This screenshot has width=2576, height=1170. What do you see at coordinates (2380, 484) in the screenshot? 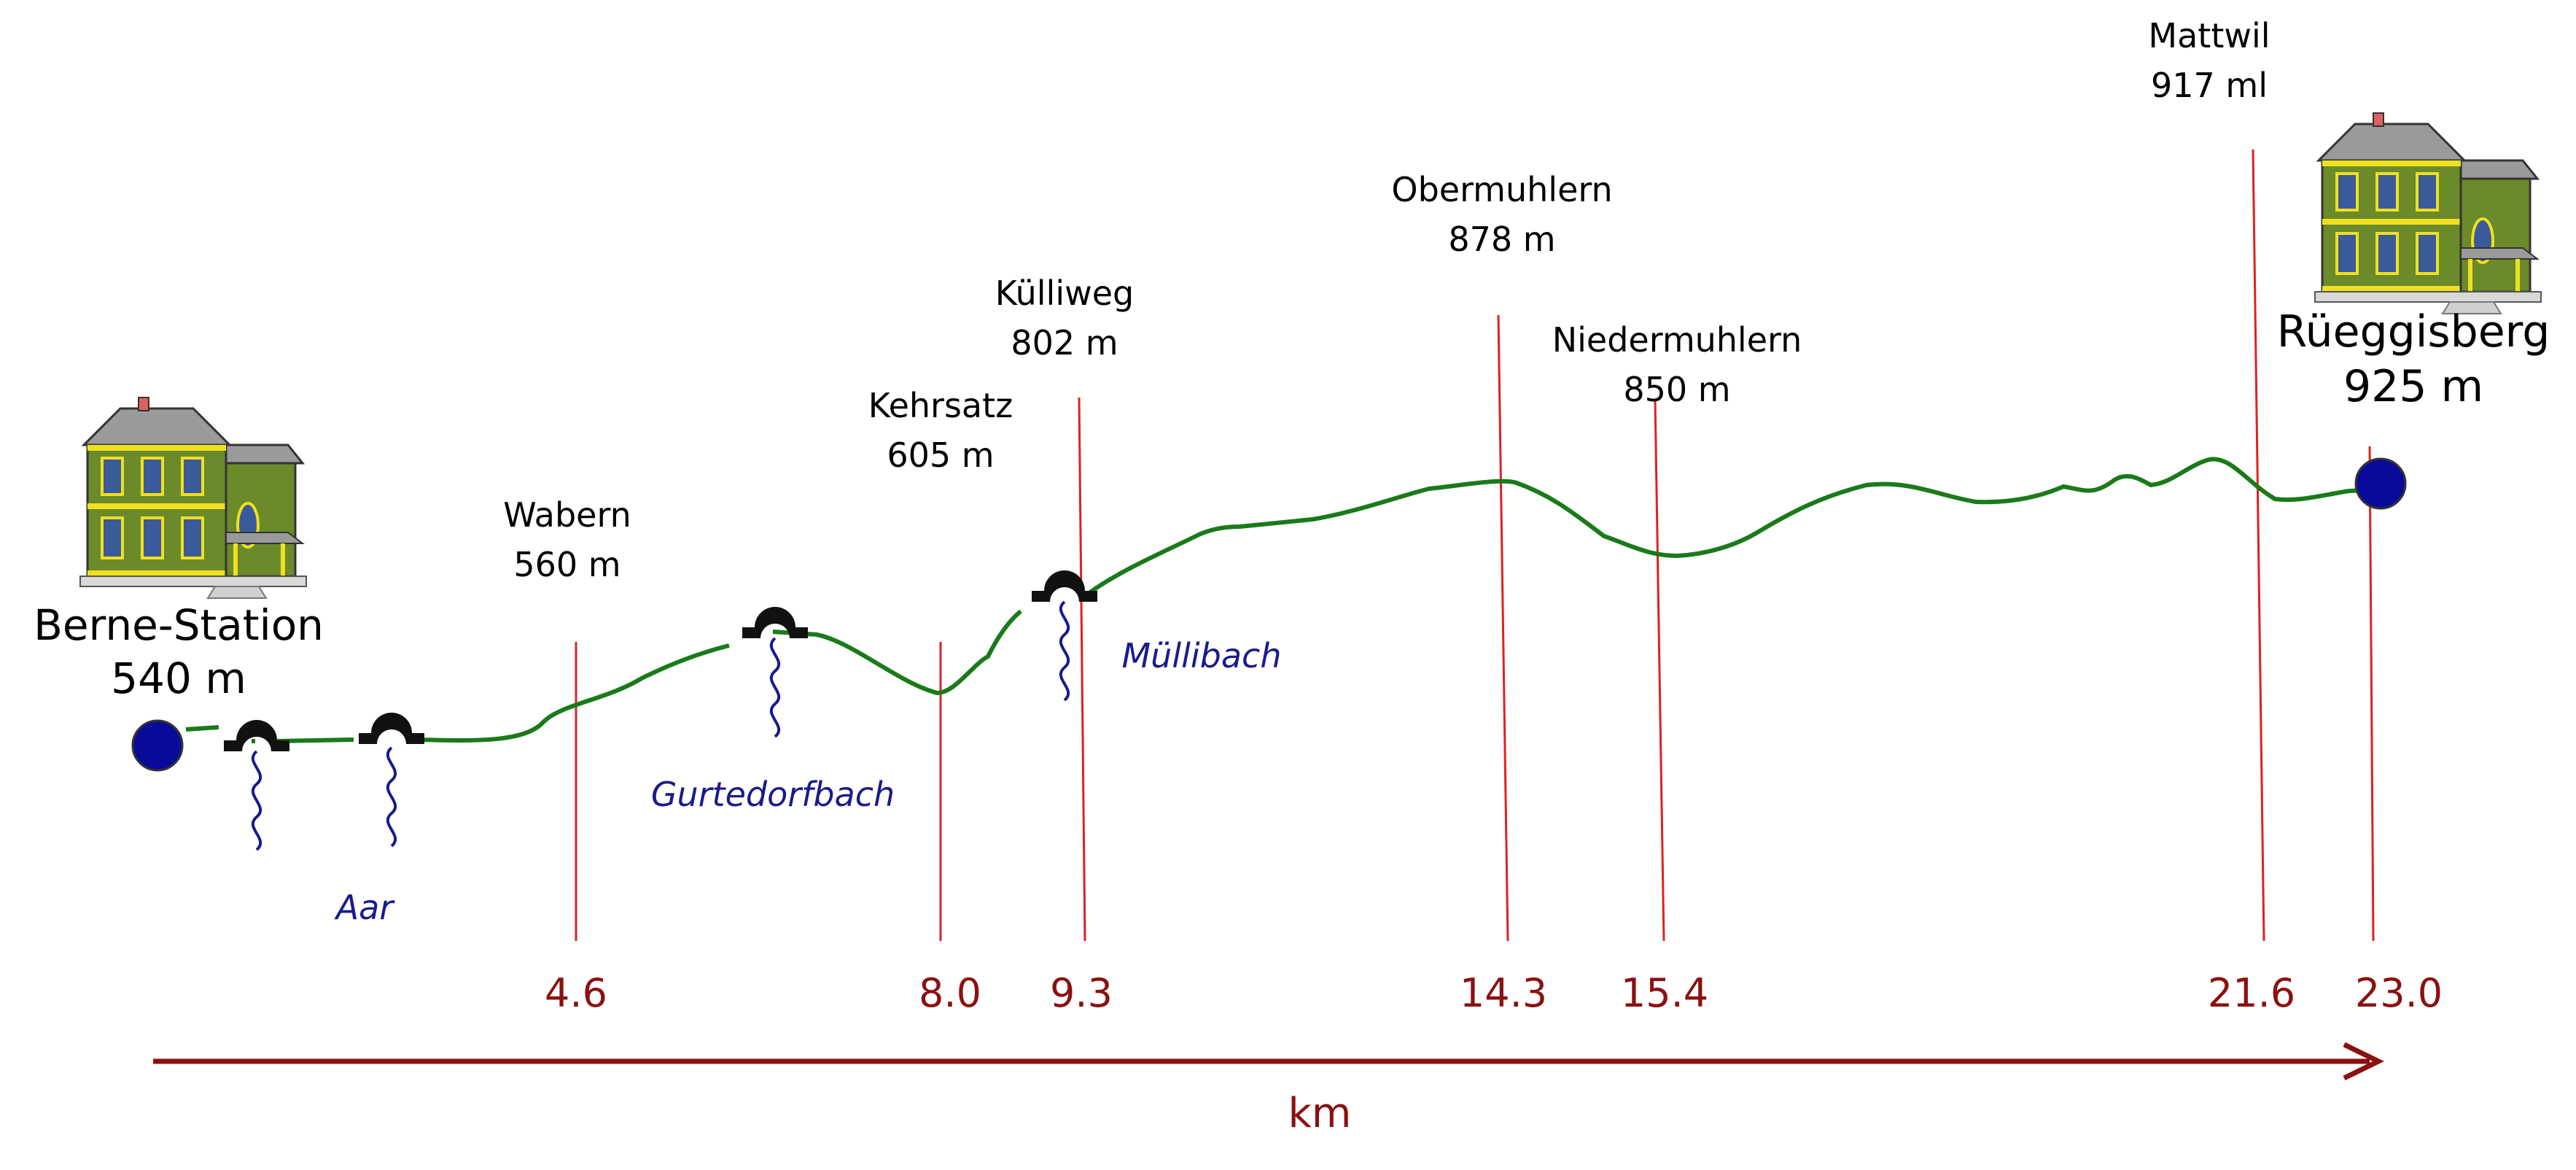
I see `end-point-marker` at bounding box center [2380, 484].